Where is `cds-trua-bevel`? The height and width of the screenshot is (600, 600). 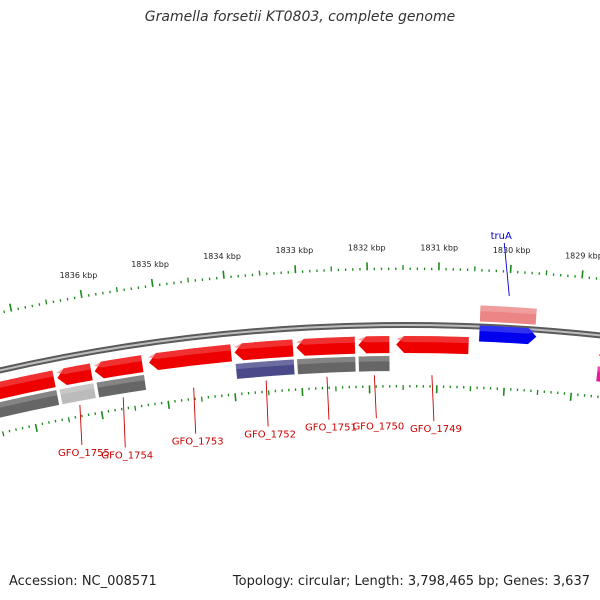 cds-trua-bevel is located at coordinates (508, 310).